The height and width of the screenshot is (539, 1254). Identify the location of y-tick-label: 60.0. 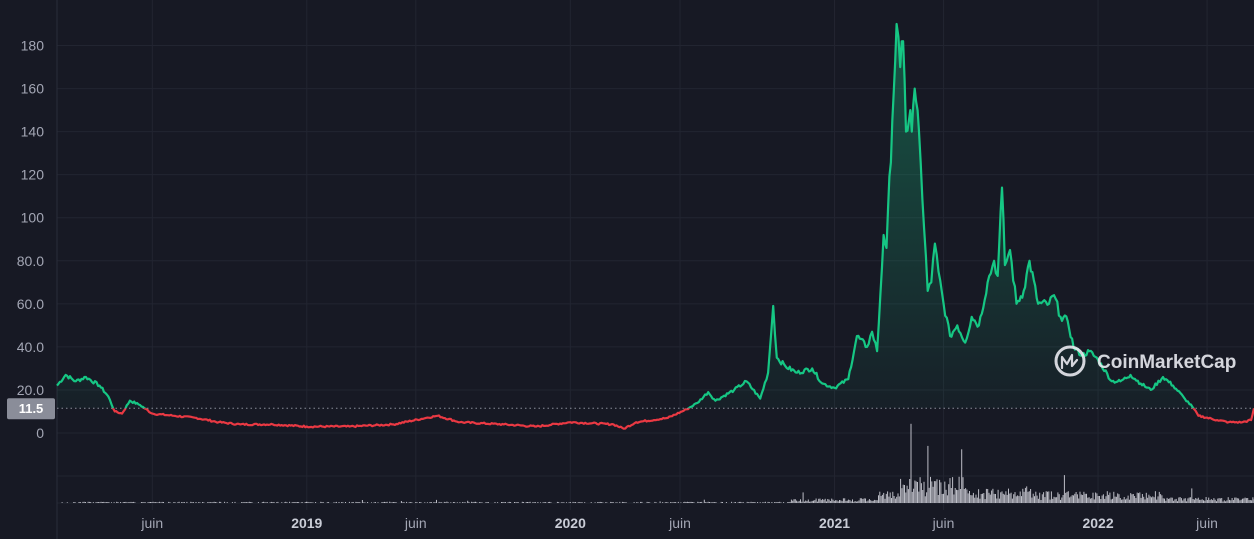
(30, 304).